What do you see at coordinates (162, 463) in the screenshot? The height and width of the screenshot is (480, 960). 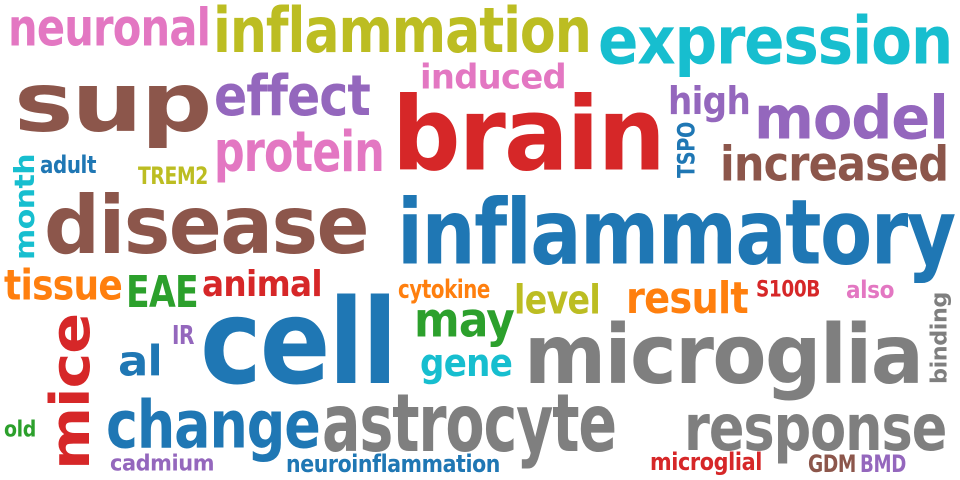 I see `word-cadmium: cadmium` at bounding box center [162, 463].